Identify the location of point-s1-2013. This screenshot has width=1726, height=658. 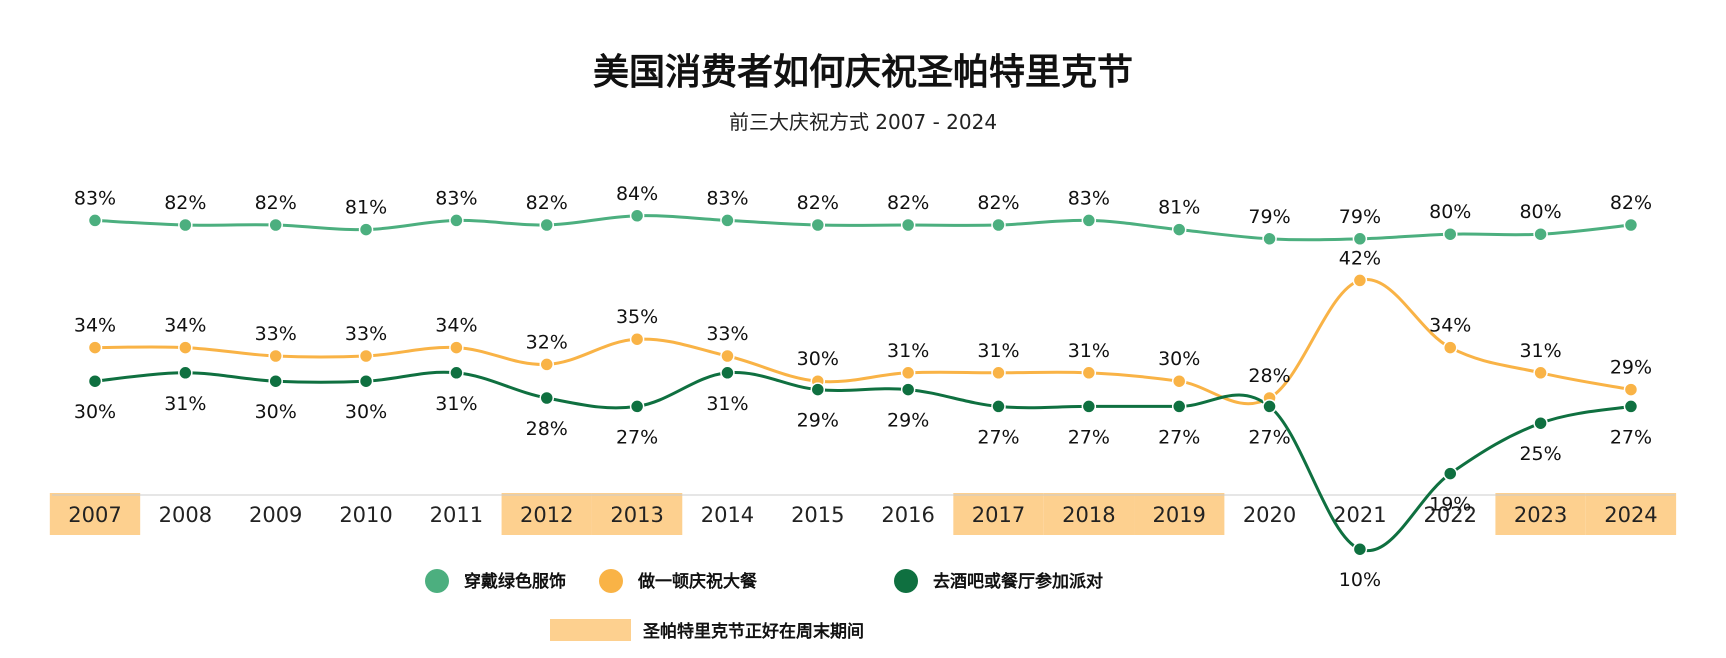
(637, 339).